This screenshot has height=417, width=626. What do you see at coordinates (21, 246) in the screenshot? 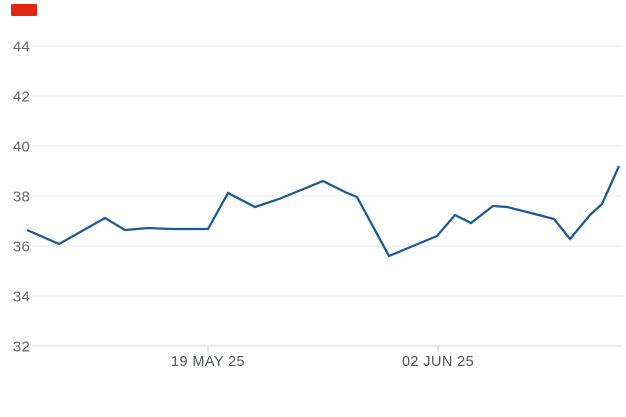
I see `y-axis-label: 36` at bounding box center [21, 246].